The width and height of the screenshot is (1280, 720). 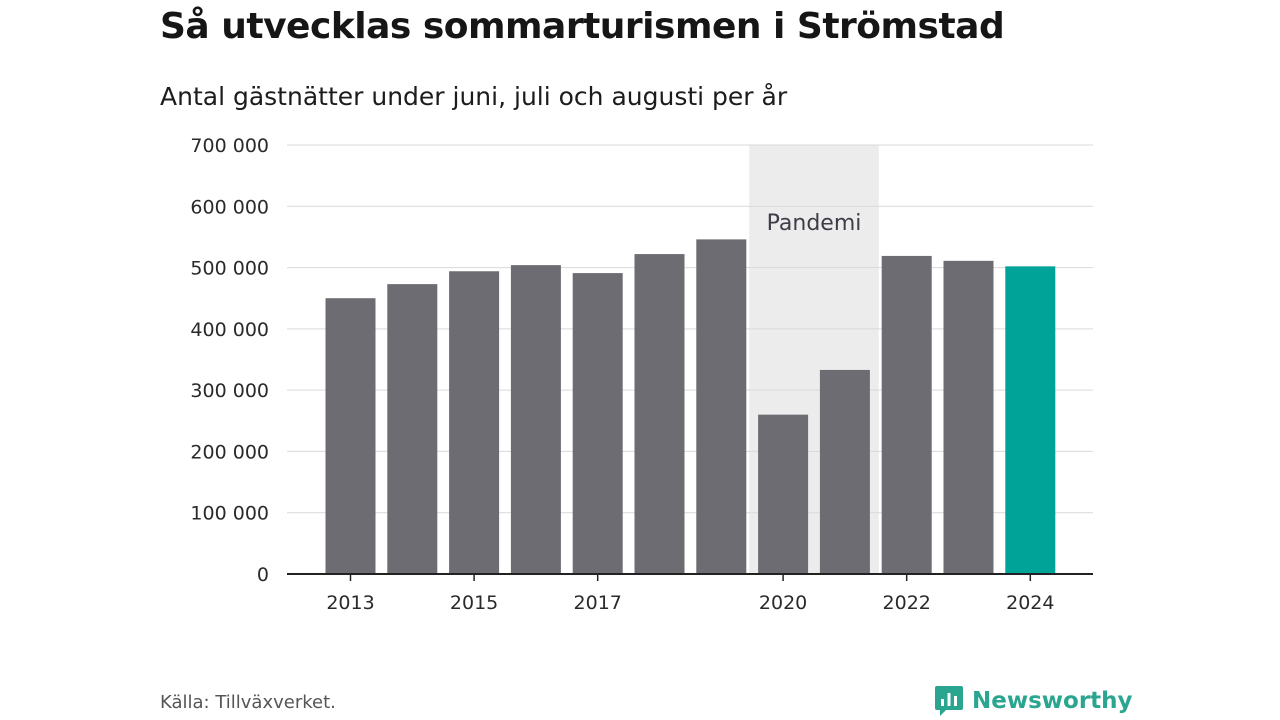 I want to click on y-tick-label: 0, so click(x=263, y=575).